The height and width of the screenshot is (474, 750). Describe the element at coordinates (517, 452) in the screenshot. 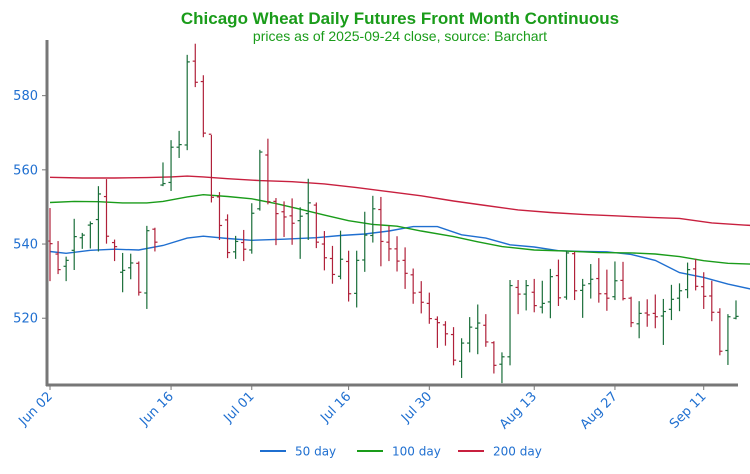

I see `legend-label: 200 day` at that location.